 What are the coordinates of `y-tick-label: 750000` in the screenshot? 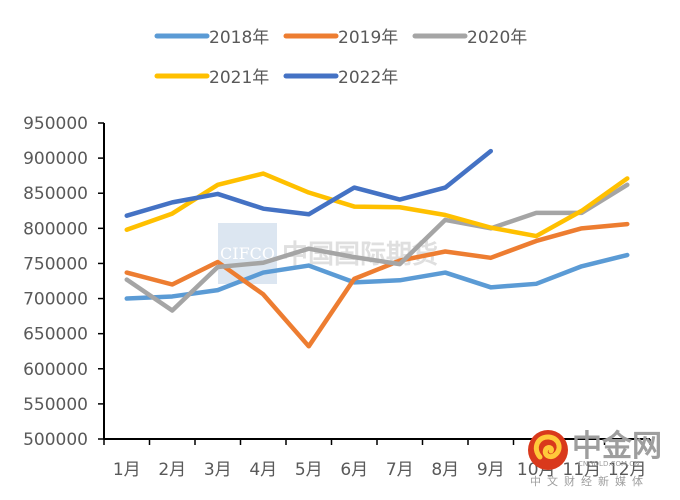 It's located at (55, 264).